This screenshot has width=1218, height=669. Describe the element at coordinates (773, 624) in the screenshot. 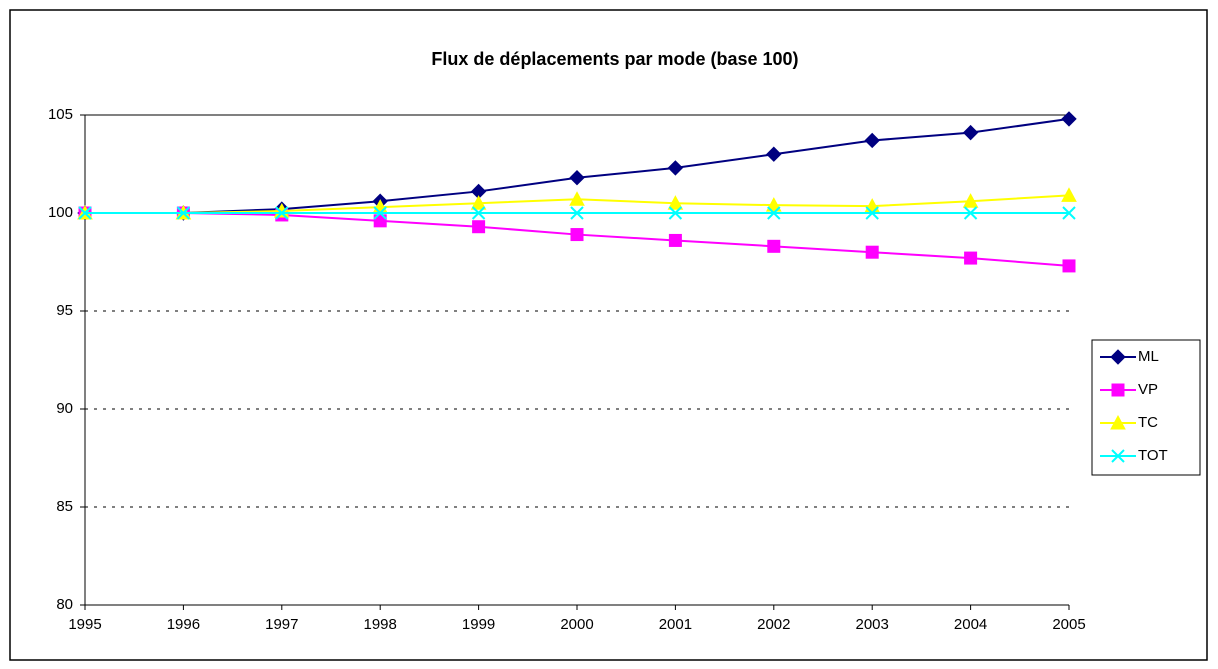

I see `x-tick-label: 2002` at that location.